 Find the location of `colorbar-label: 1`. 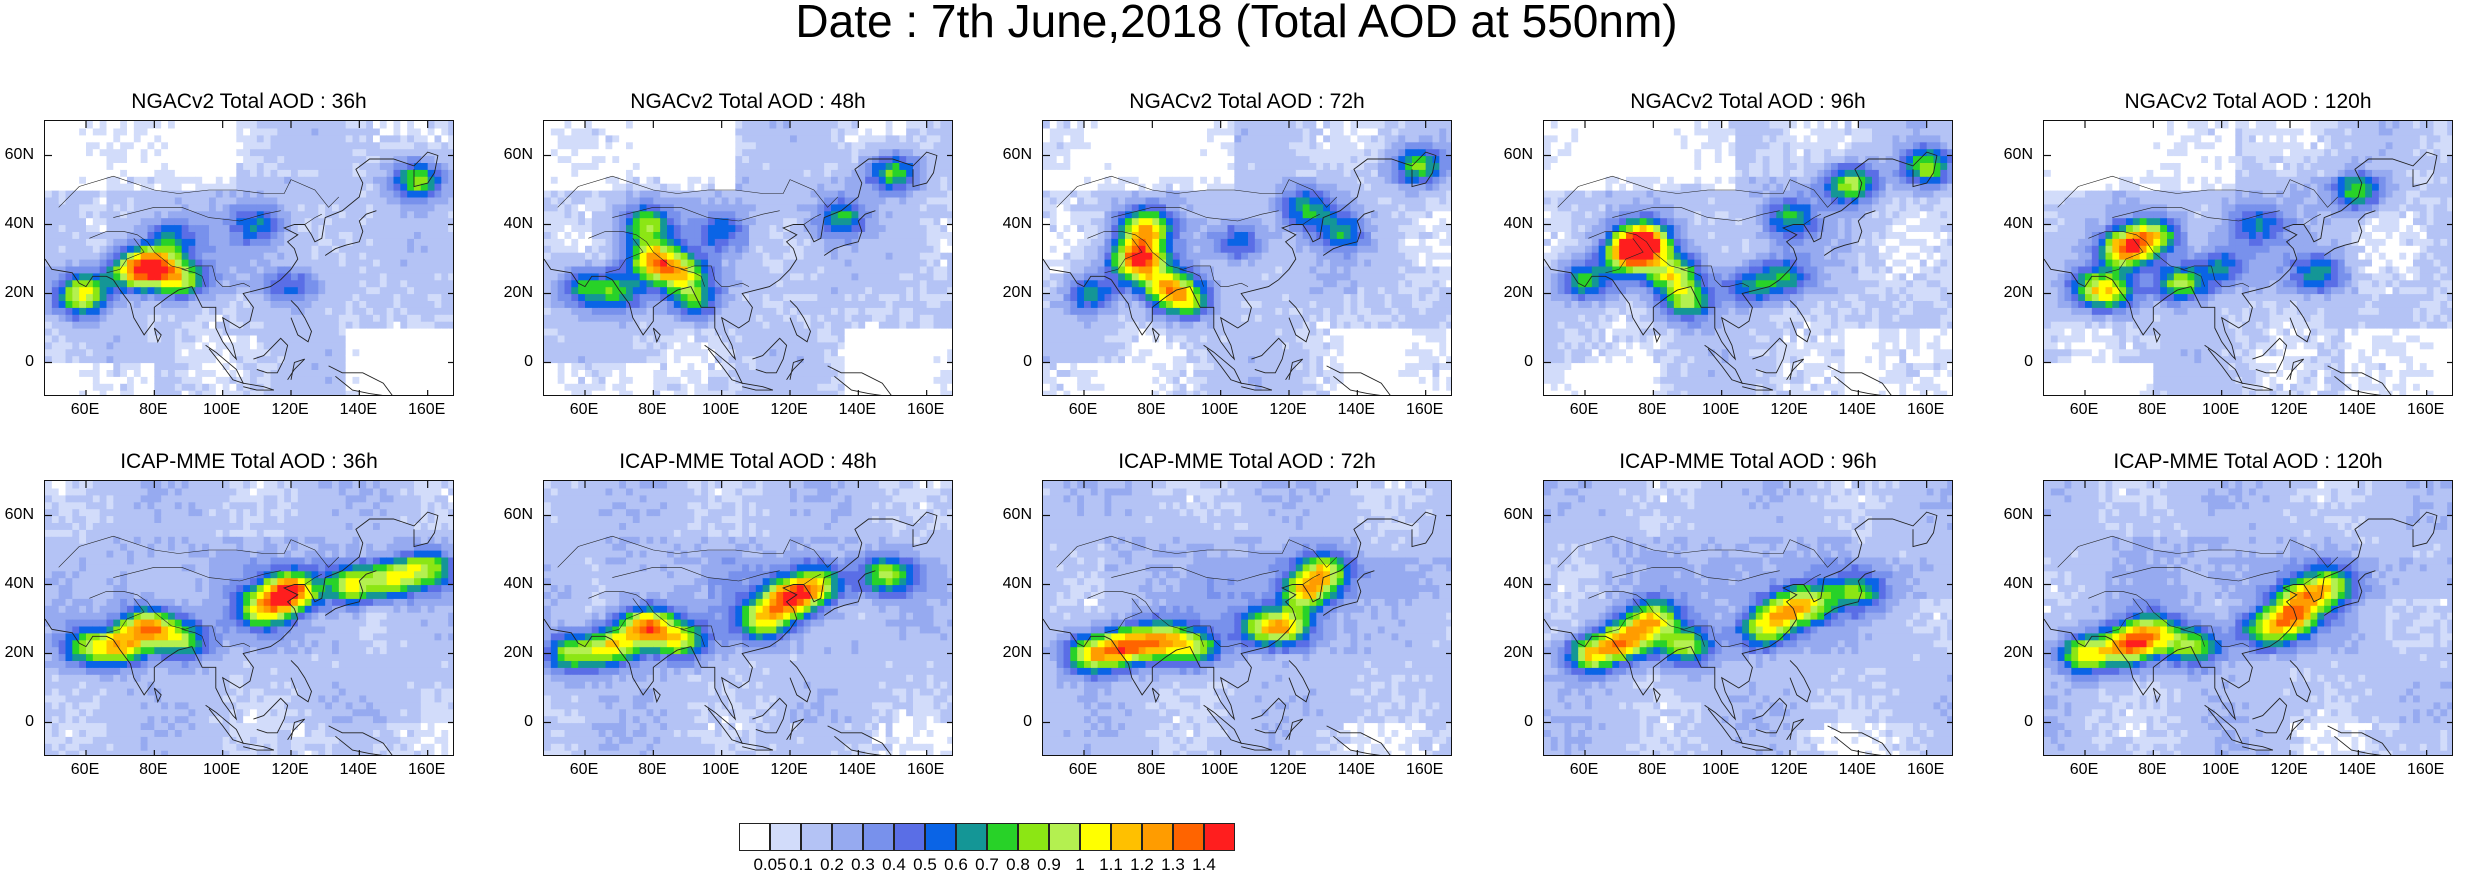

colorbar-label: 1 is located at coordinates (1080, 865).